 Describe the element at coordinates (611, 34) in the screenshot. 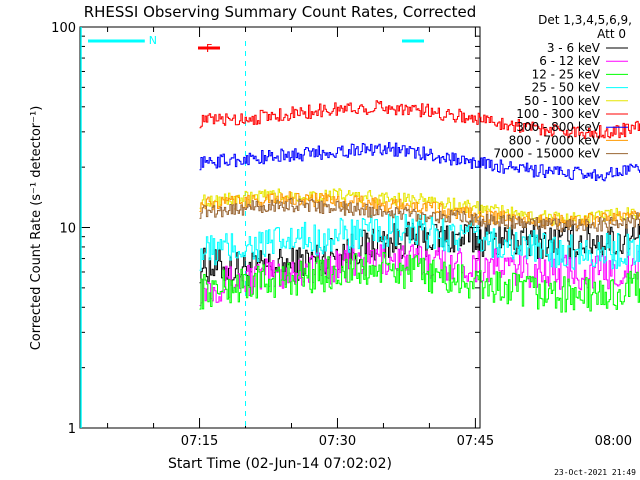

I see `legend-header-line2: Att 0` at that location.